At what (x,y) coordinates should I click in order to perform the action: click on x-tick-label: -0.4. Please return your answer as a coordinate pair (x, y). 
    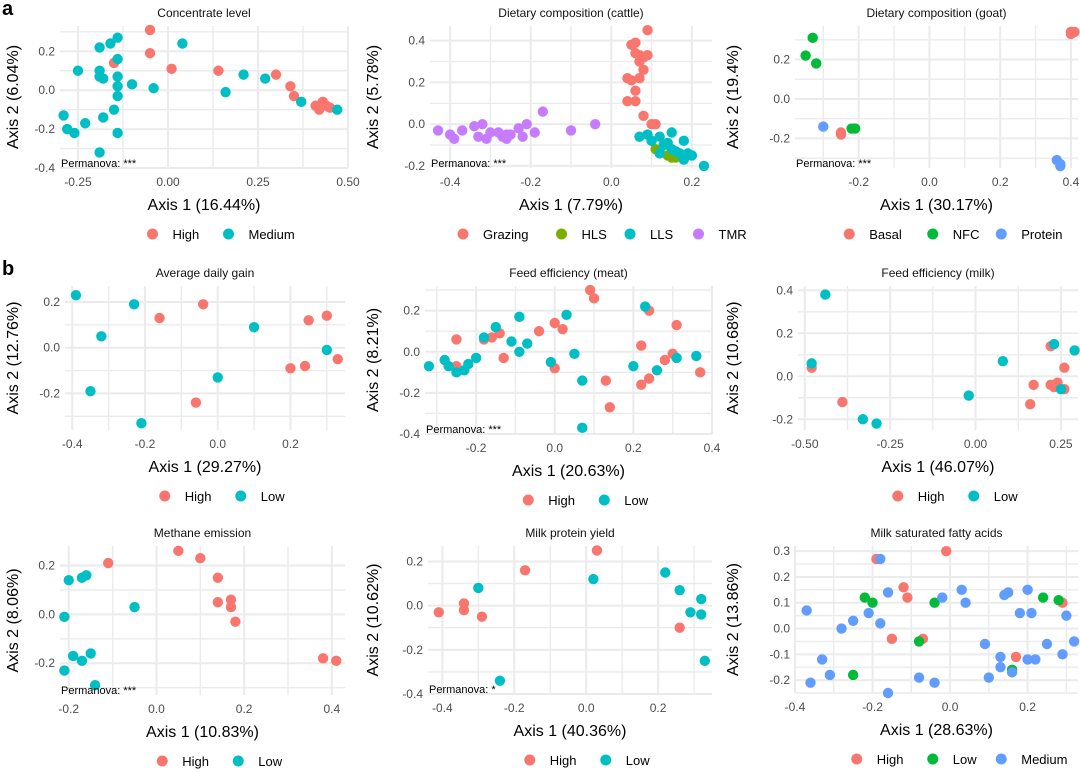
    Looking at the image, I should click on (72, 444).